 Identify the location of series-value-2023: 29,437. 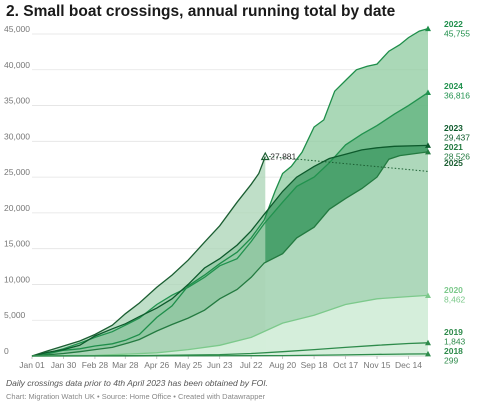
(457, 138).